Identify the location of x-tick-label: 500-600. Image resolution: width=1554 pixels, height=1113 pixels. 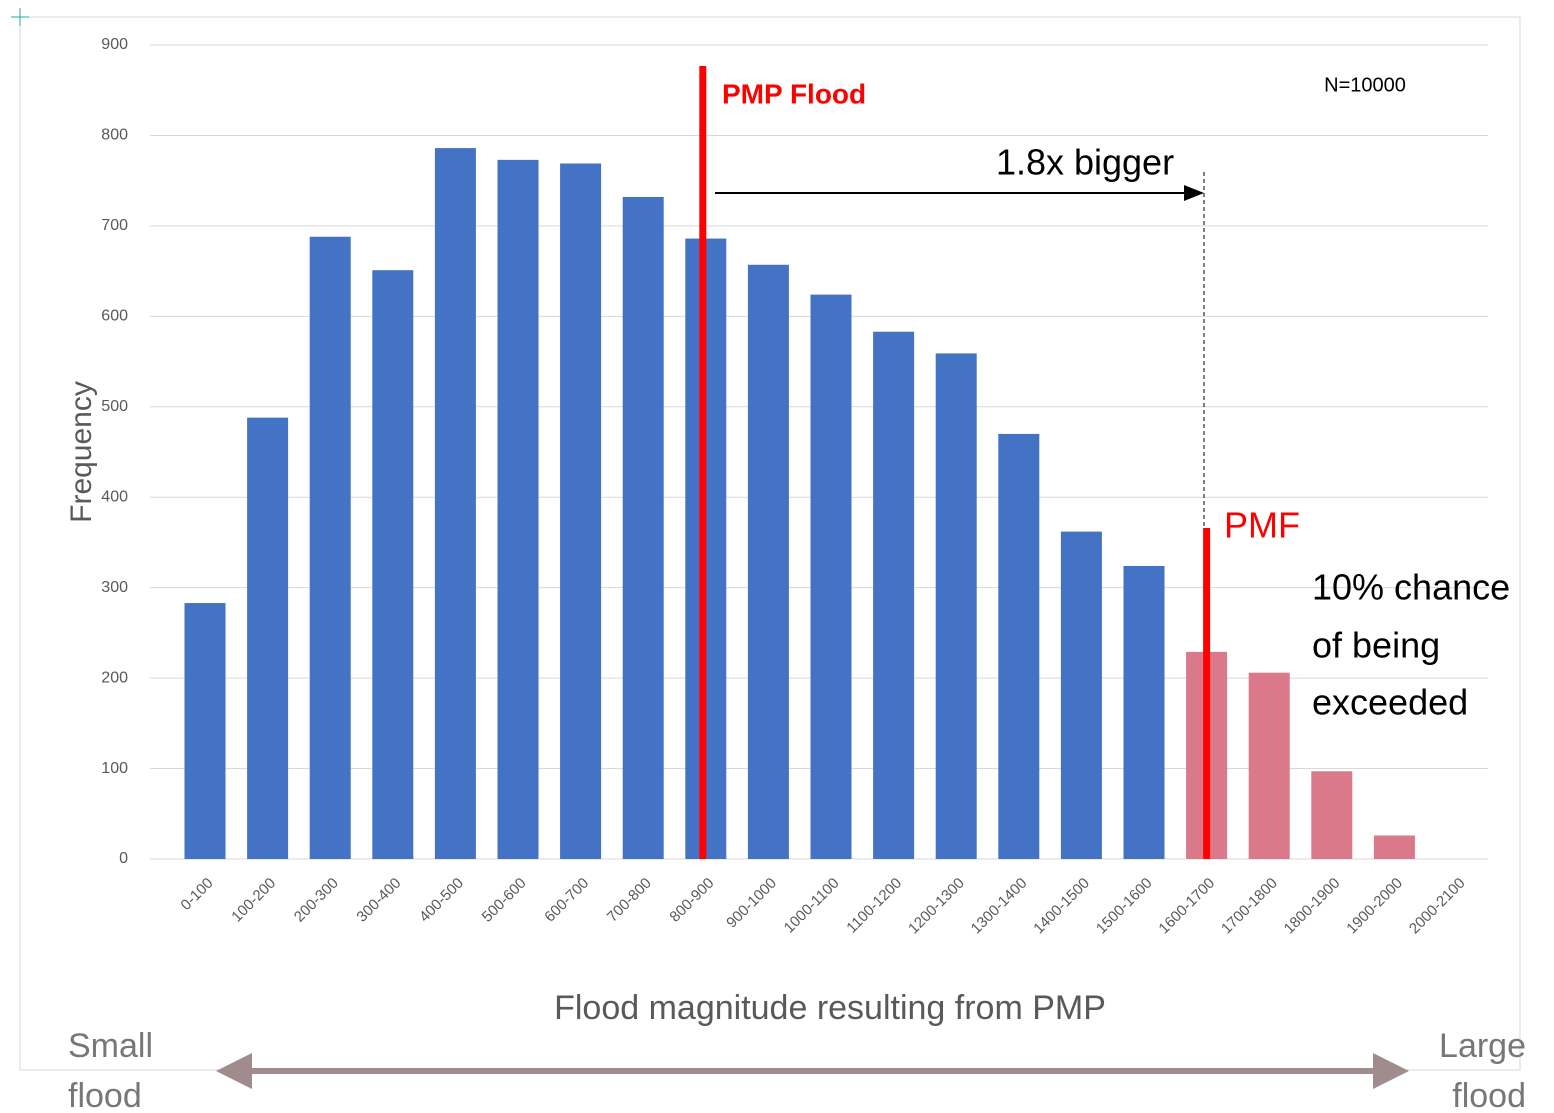
(504, 900).